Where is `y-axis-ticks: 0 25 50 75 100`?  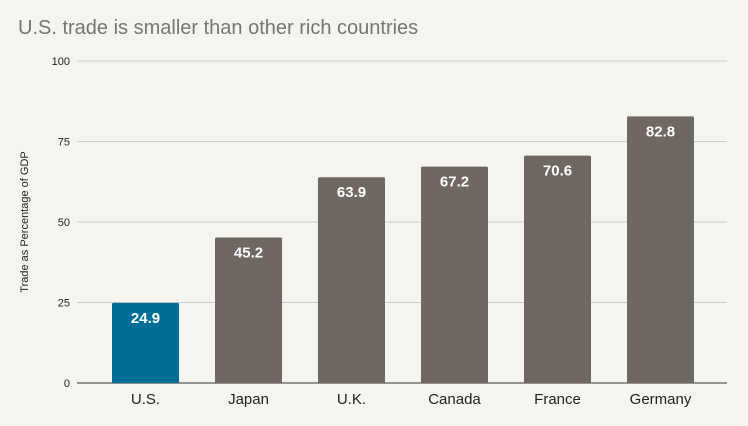 y-axis-ticks: 0 25 50 75 100 is located at coordinates (61, 223).